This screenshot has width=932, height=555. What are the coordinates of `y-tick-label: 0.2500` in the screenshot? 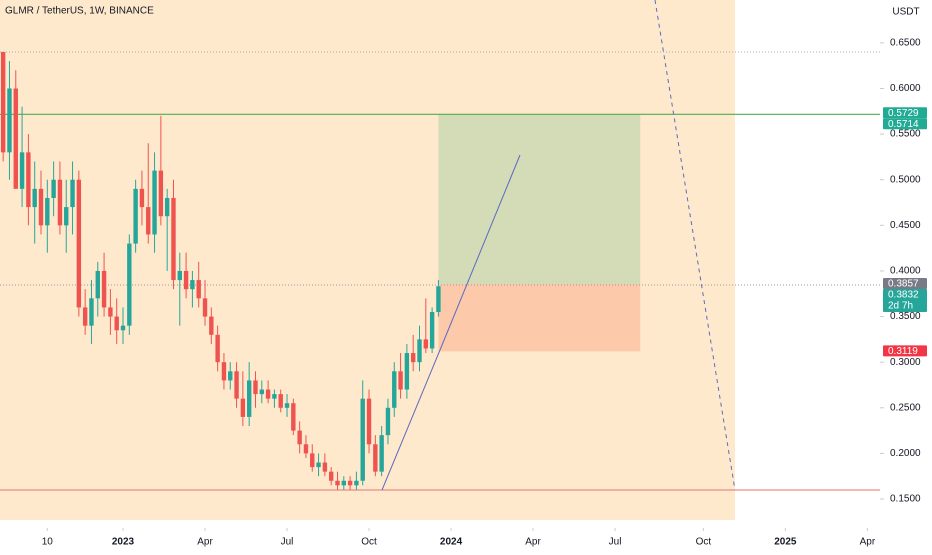 It's located at (905, 407).